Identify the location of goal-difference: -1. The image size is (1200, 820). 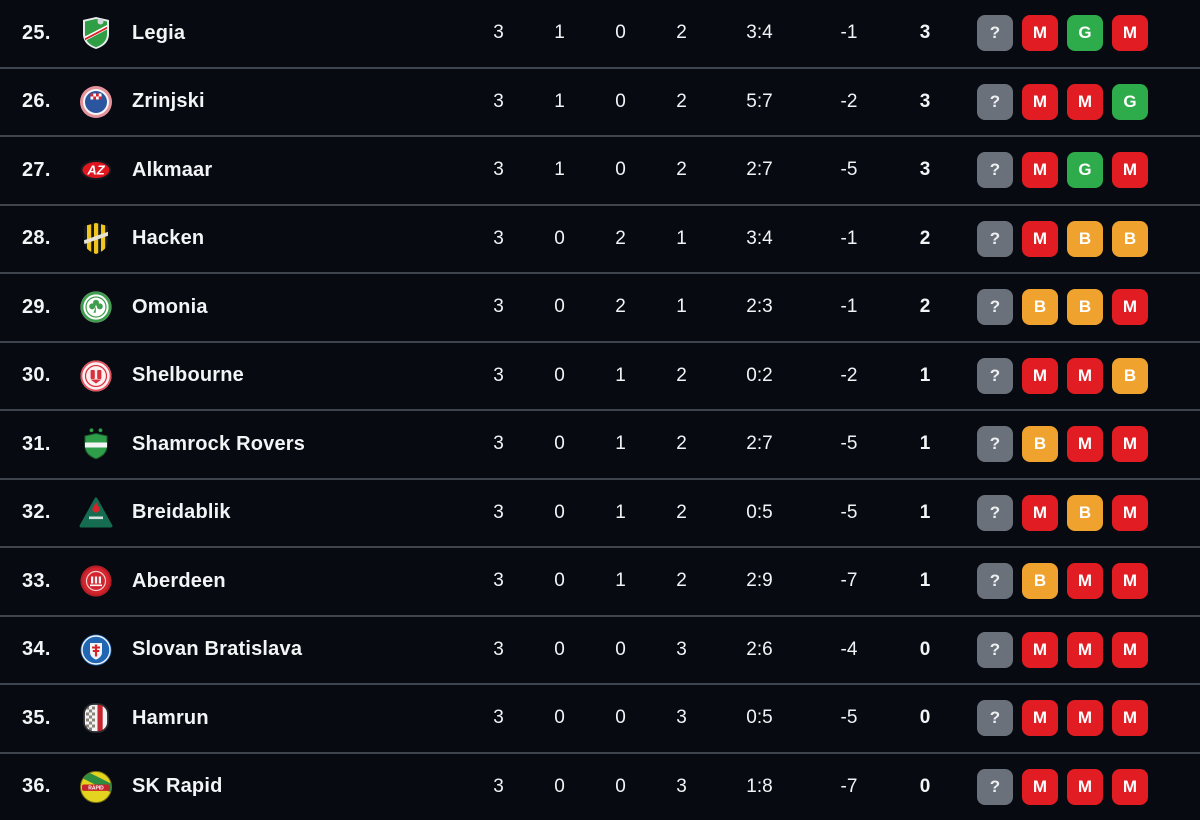
(849, 33).